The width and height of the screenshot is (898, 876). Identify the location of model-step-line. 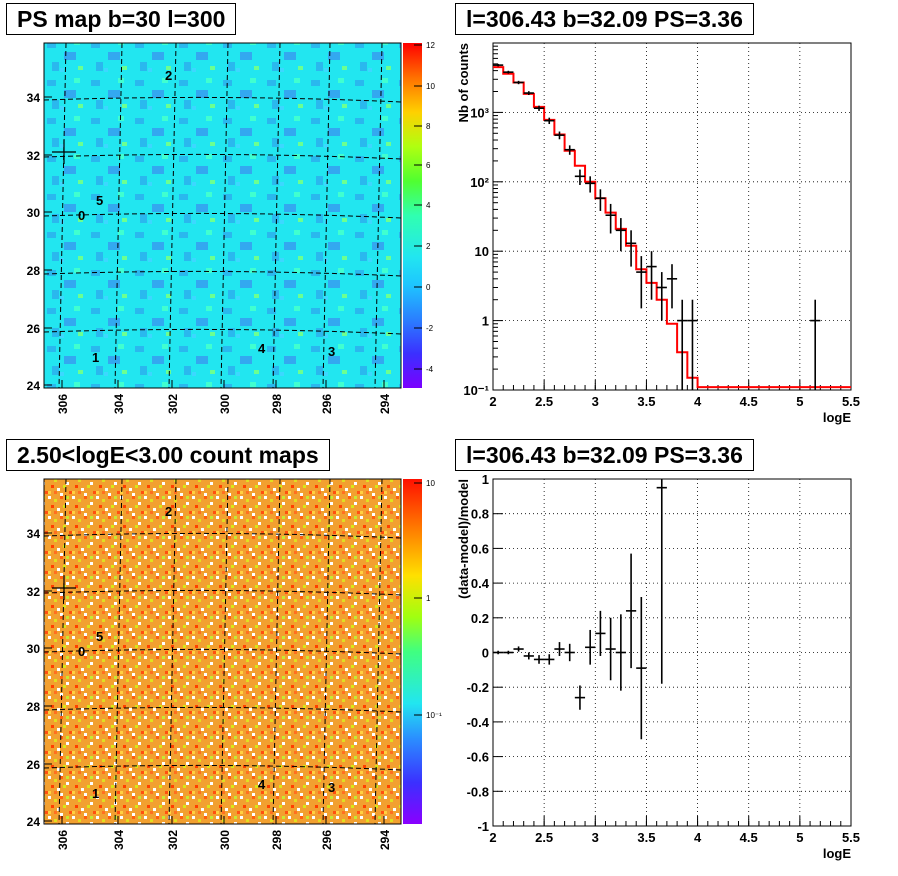
(672, 227).